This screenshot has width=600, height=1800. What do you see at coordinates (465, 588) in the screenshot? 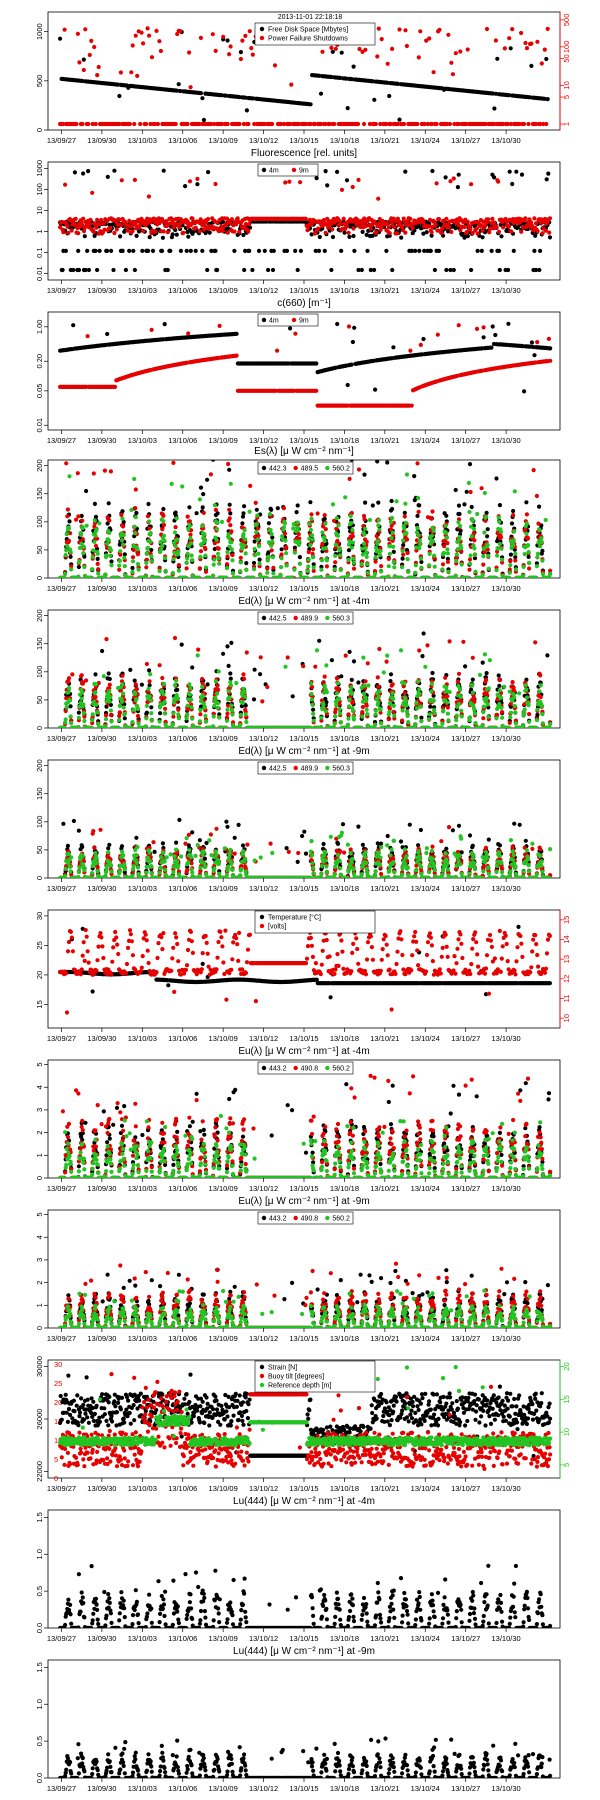
I see `x-tick-label: 13/10/27` at bounding box center [465, 588].